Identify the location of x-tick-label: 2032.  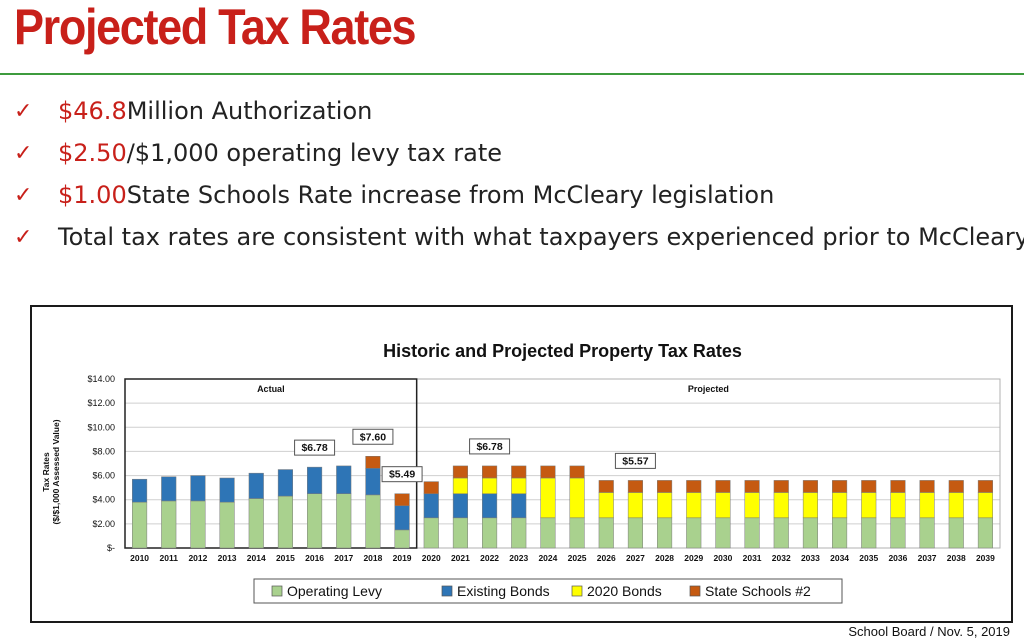
(781, 558).